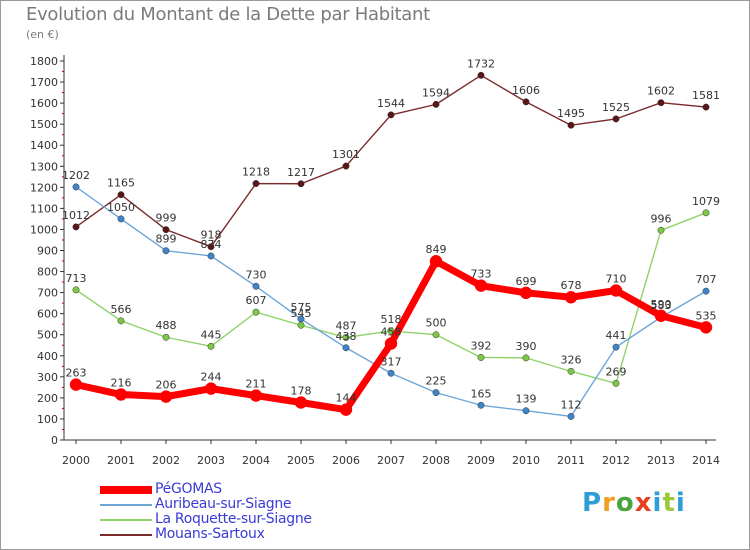  What do you see at coordinates (706, 315) in the screenshot?
I see `data-label: 535` at bounding box center [706, 315].